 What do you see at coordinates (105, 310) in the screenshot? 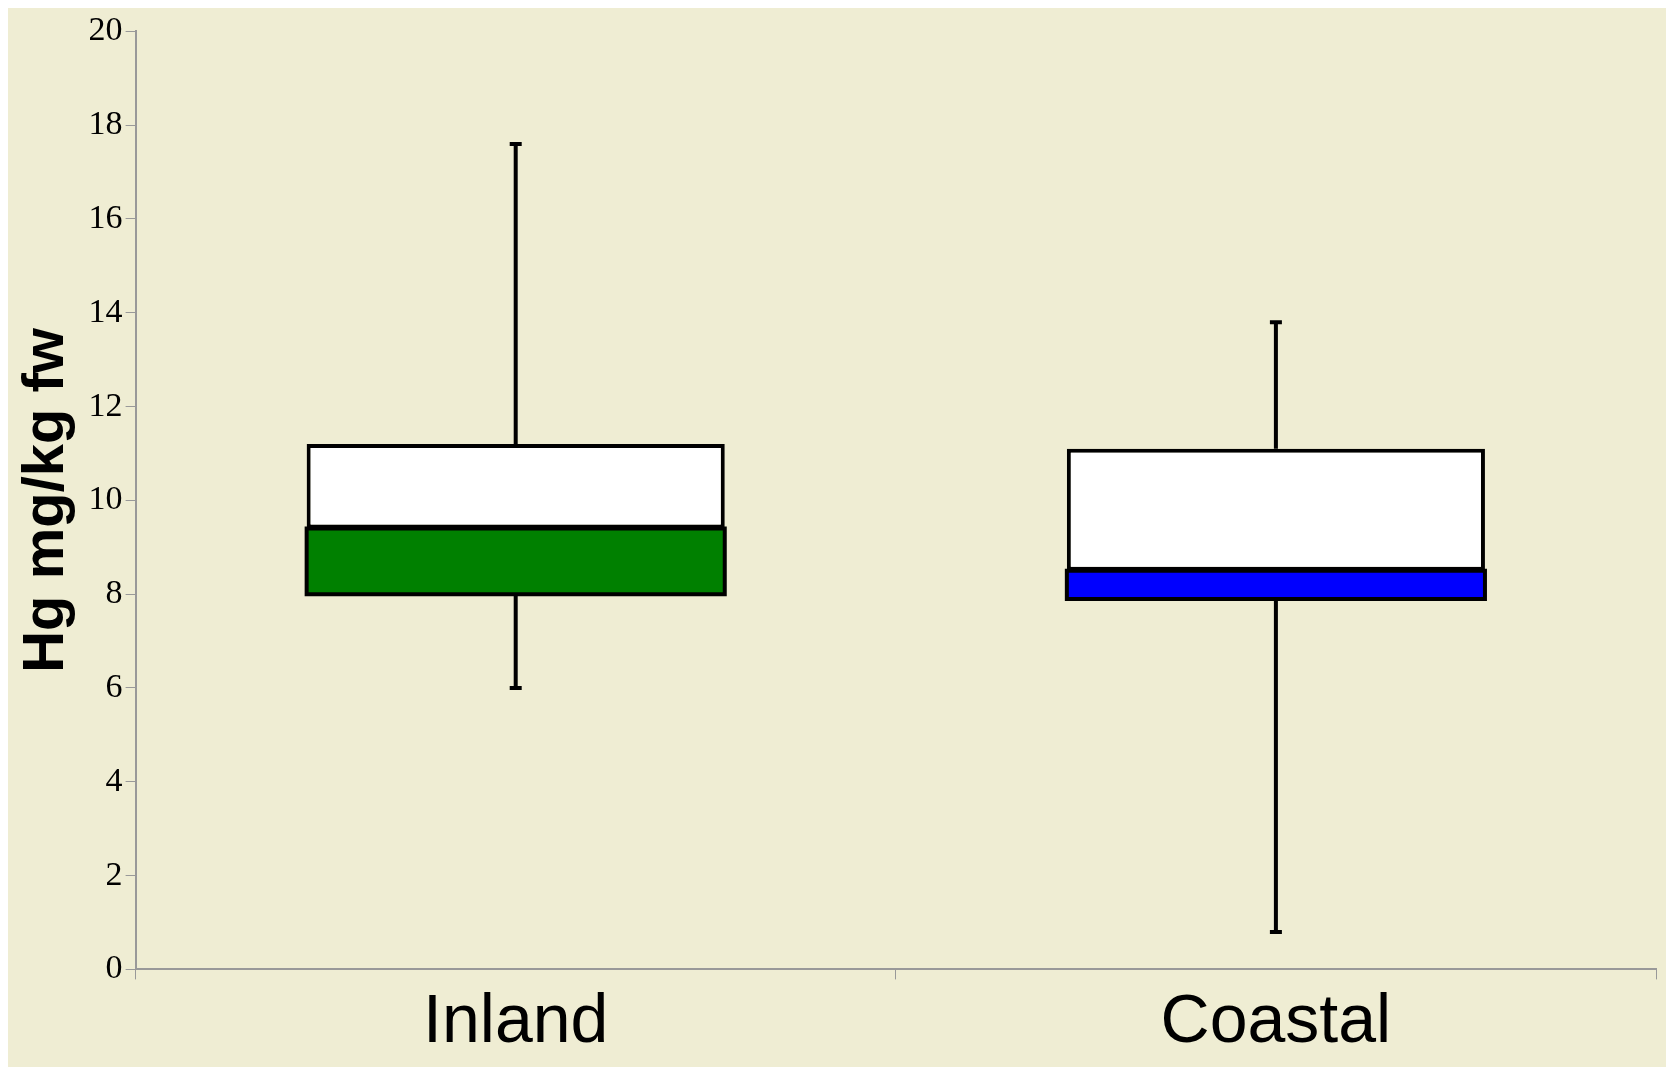
I see `y-tick-label: 14` at bounding box center [105, 310].